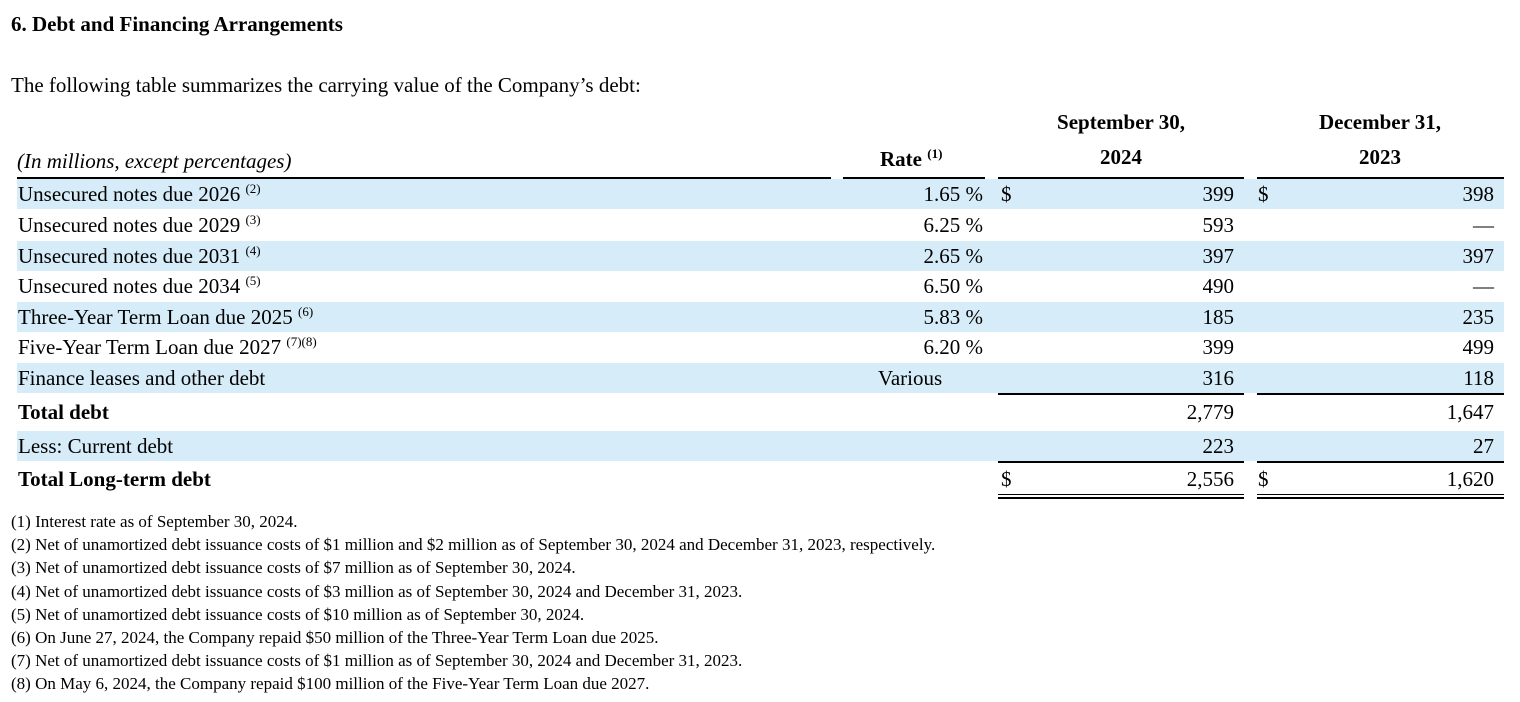 Image resolution: width=1520 pixels, height=702 pixels. What do you see at coordinates (129, 256) in the screenshot?
I see `row-label: Unsecured notes due 2031` at bounding box center [129, 256].